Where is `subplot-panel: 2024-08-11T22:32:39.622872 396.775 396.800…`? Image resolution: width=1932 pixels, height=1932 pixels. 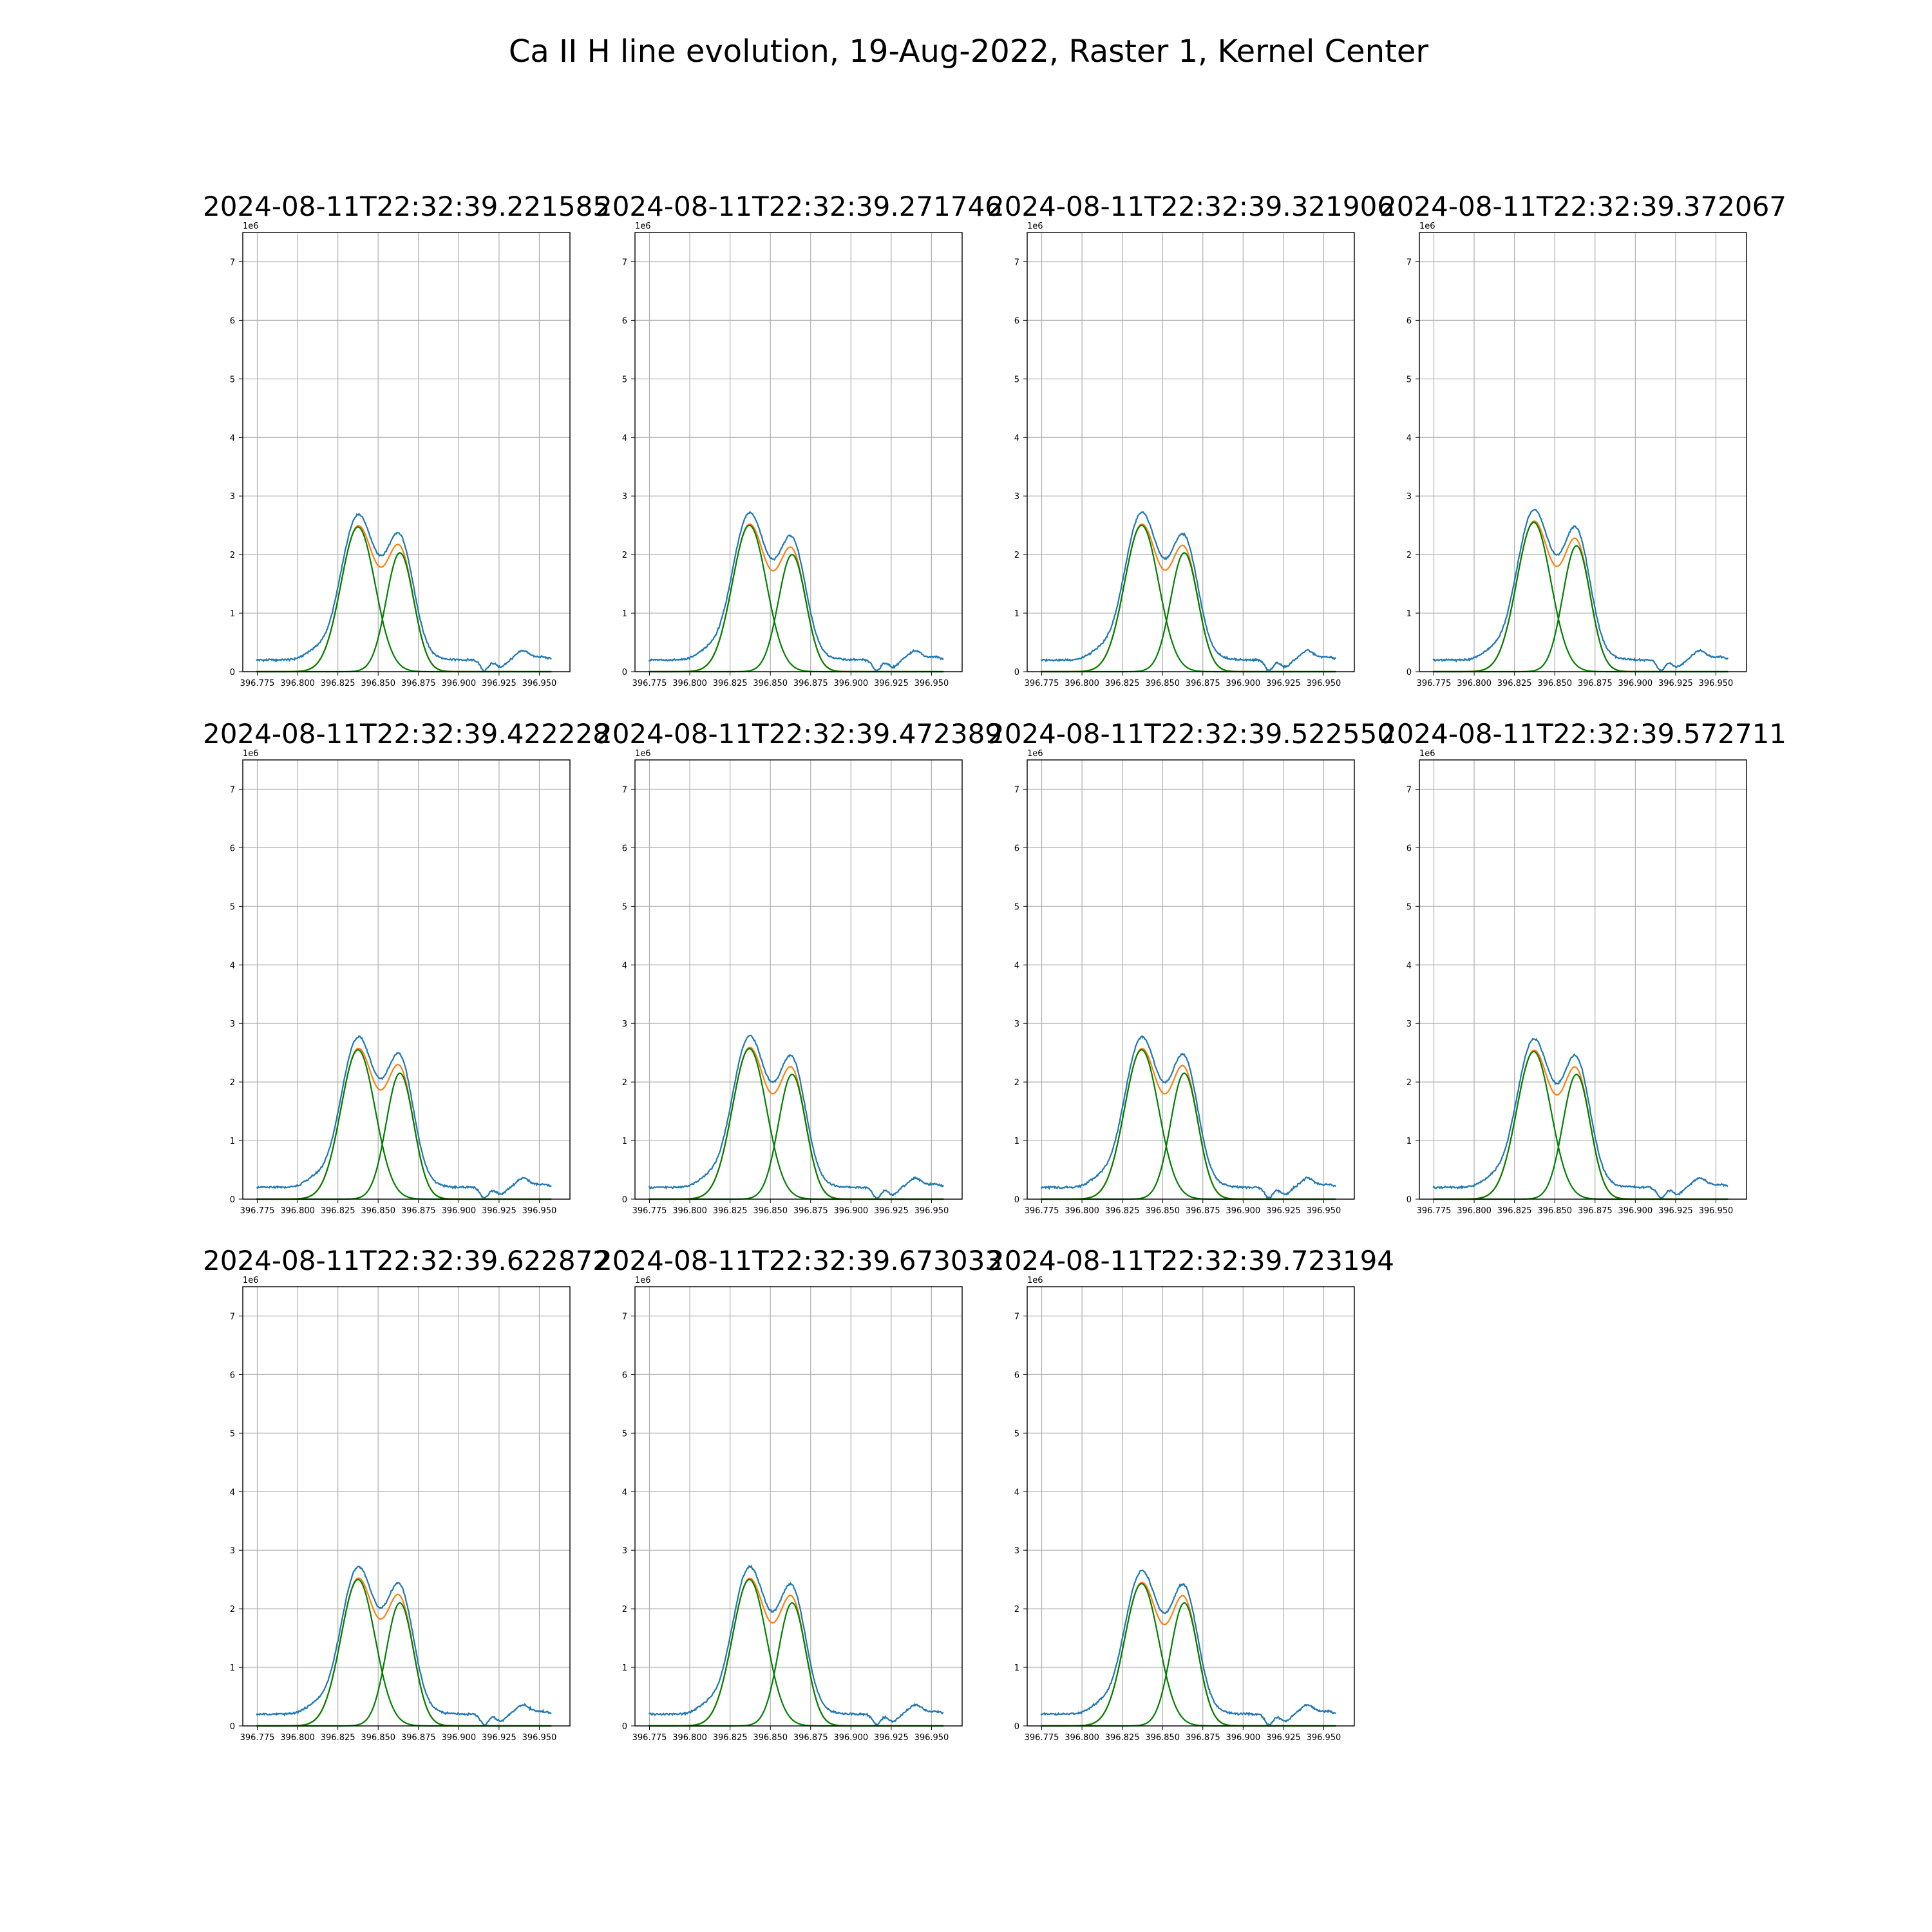
subplot-panel: 2024-08-11T22:32:39.622872 396.775 396.800… is located at coordinates (406, 1494).